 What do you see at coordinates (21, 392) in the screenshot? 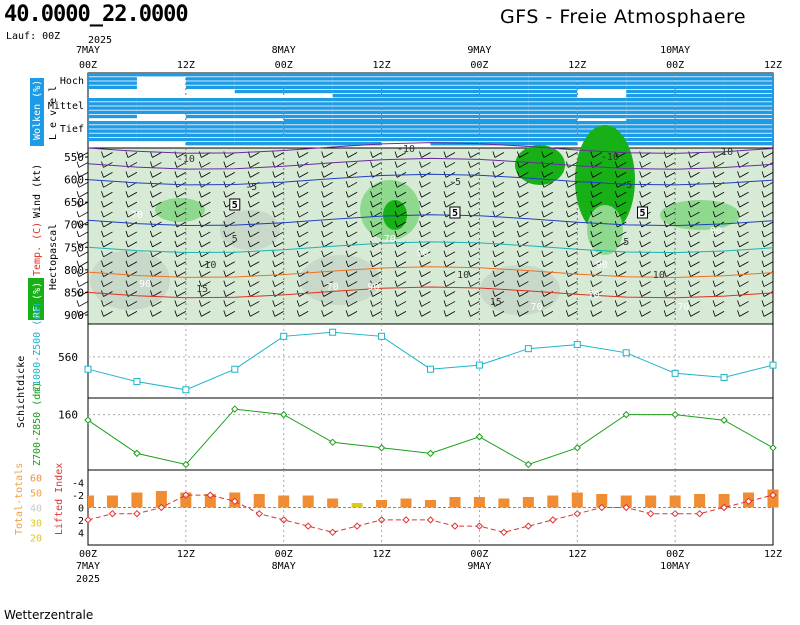
I see `thickness-group-label: Schichtdicke` at bounding box center [21, 392].